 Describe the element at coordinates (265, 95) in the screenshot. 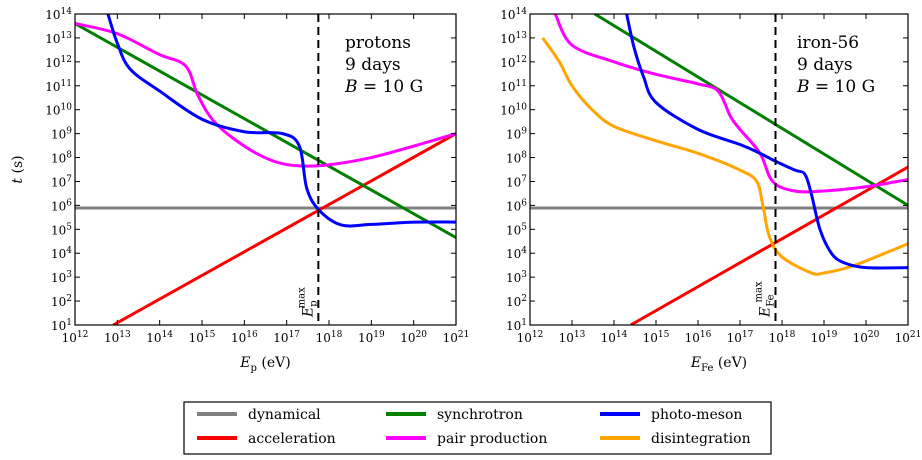

I see `pair-production-series-line` at that location.